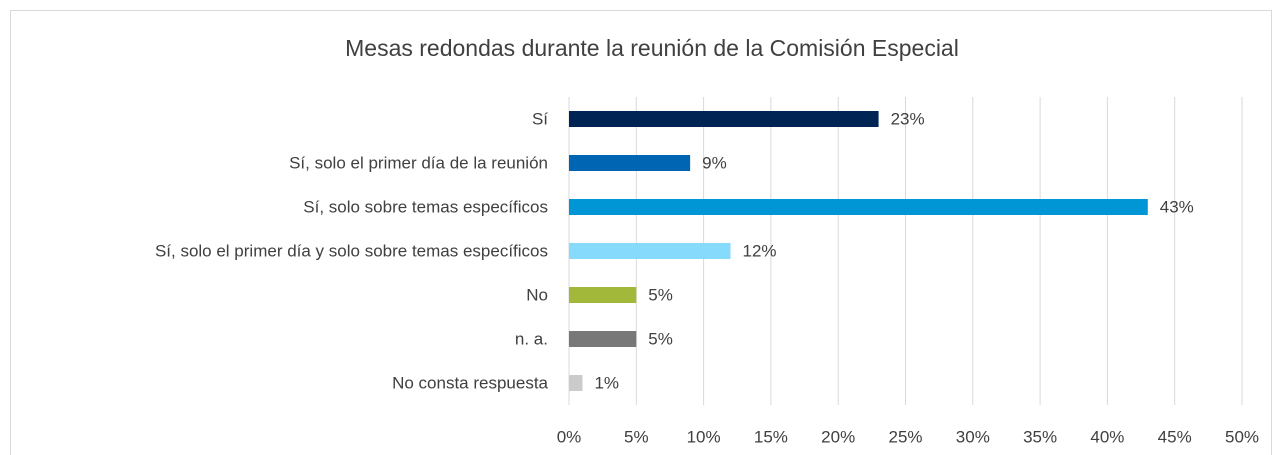  What do you see at coordinates (1040, 436) in the screenshot?
I see `x-tick-label: 35%` at bounding box center [1040, 436].